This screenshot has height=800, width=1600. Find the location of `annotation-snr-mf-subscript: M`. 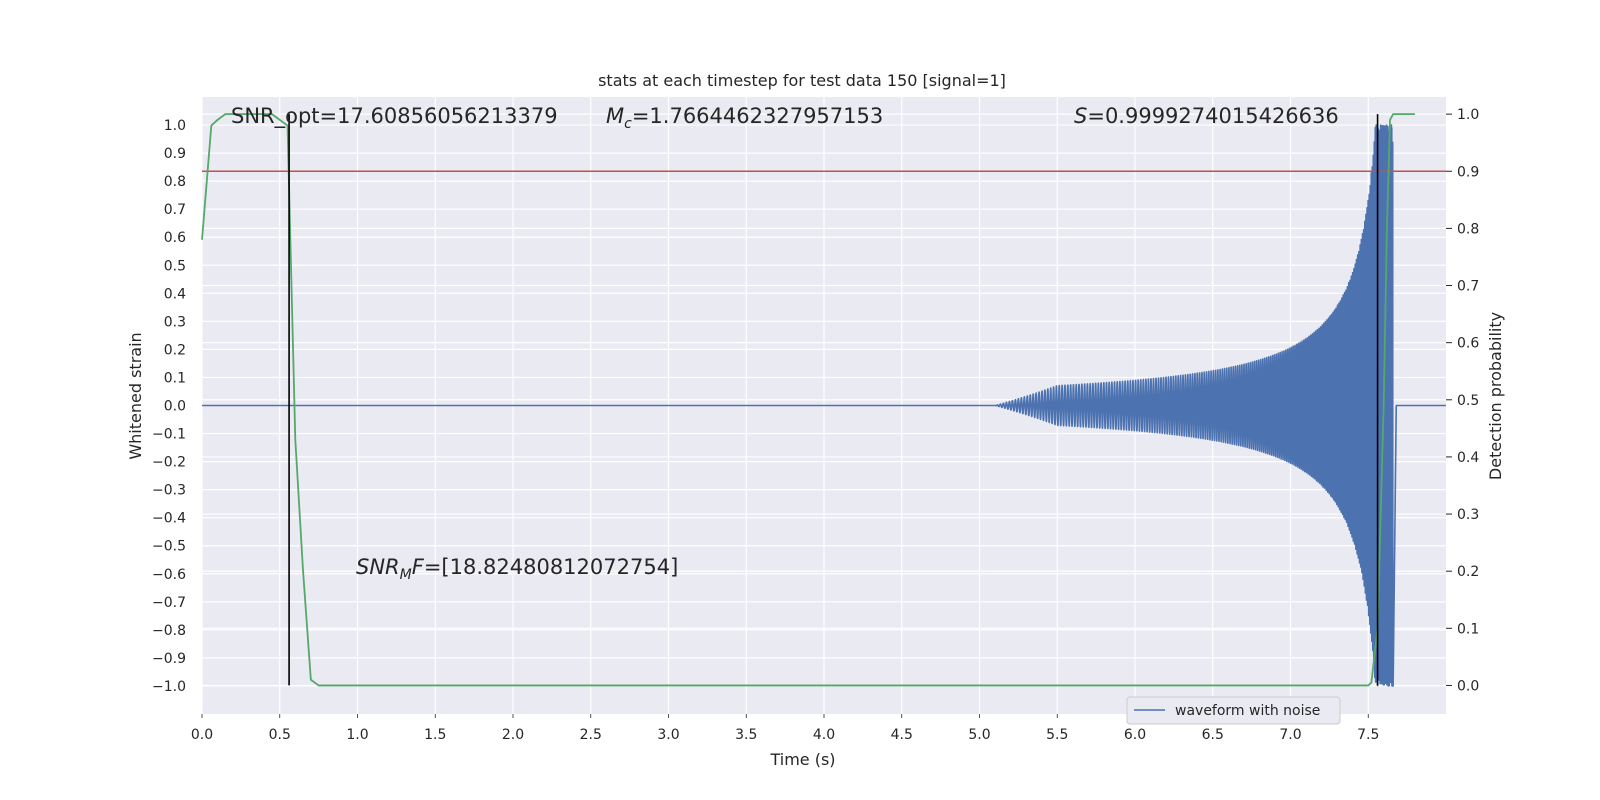

annotation-snr-mf-subscript: M is located at coordinates (406, 575).